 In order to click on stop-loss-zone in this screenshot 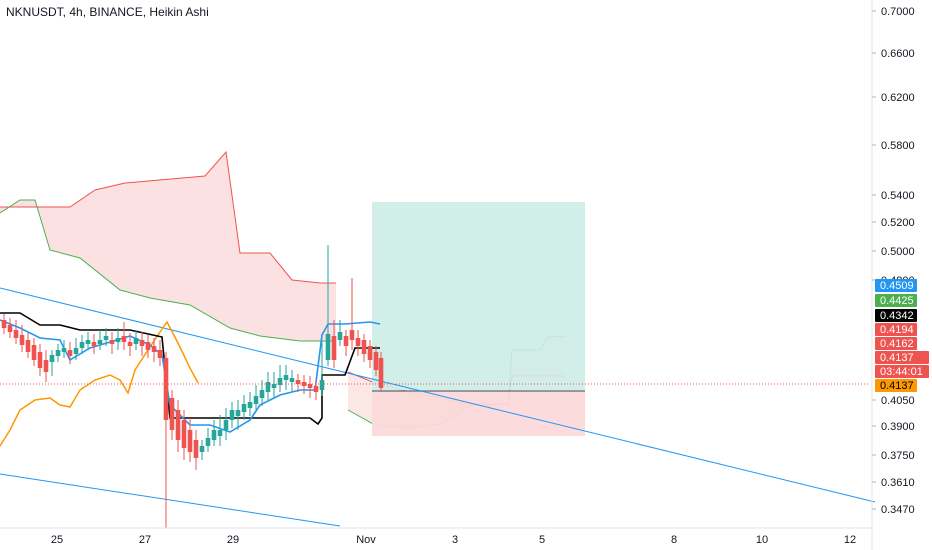, I will do `click(478, 413)`.